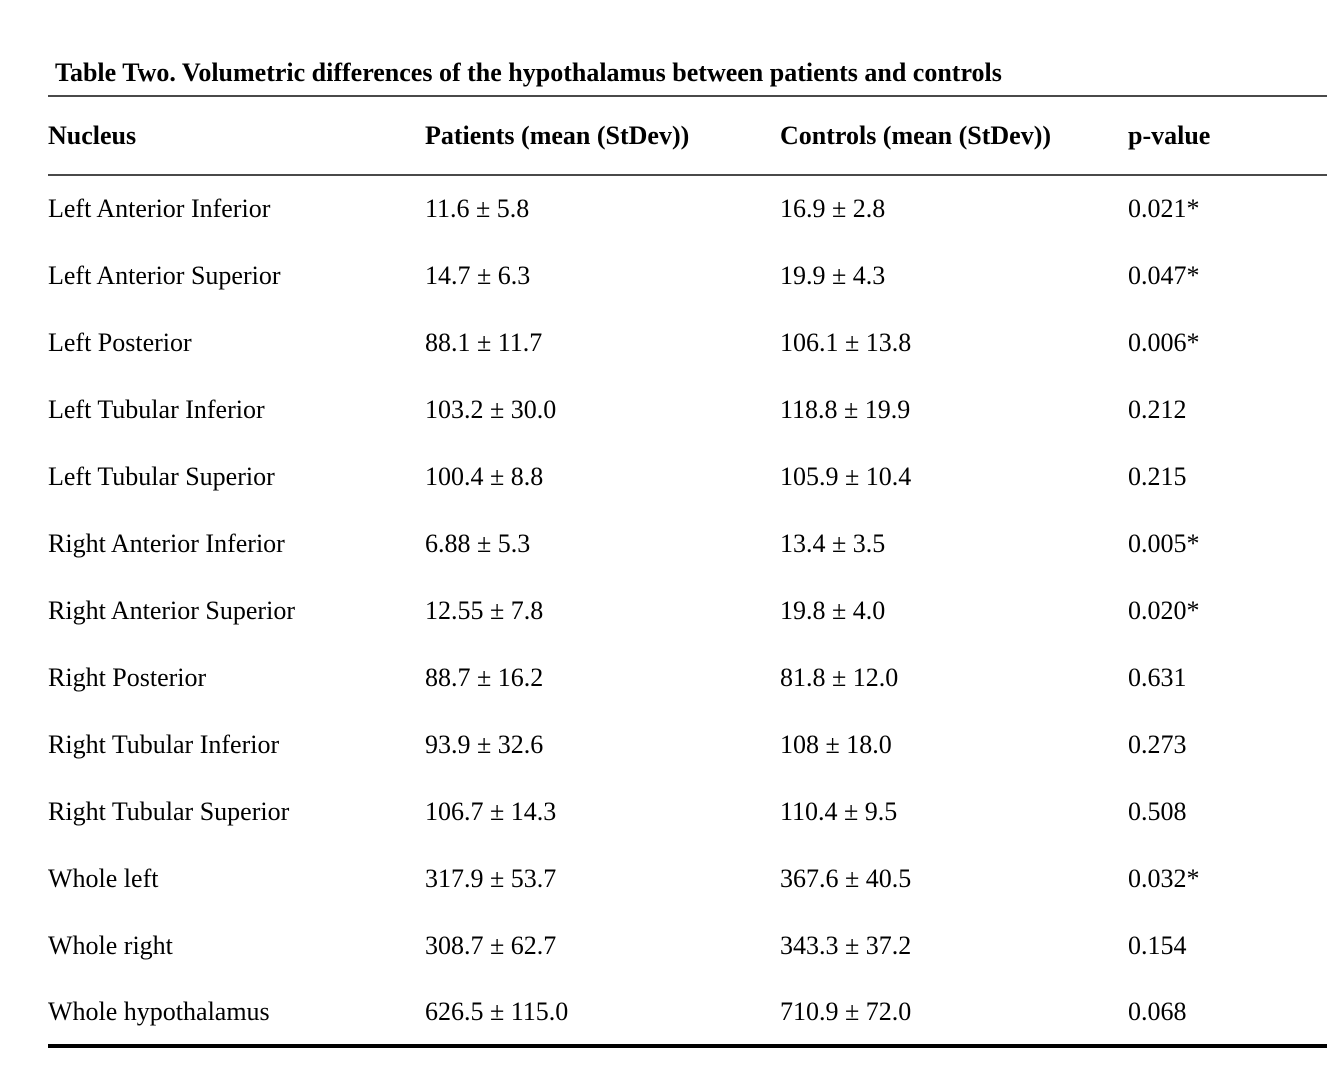  What do you see at coordinates (497, 1011) in the screenshot?
I see `cell-patients: 626.5 ± 115.0` at bounding box center [497, 1011].